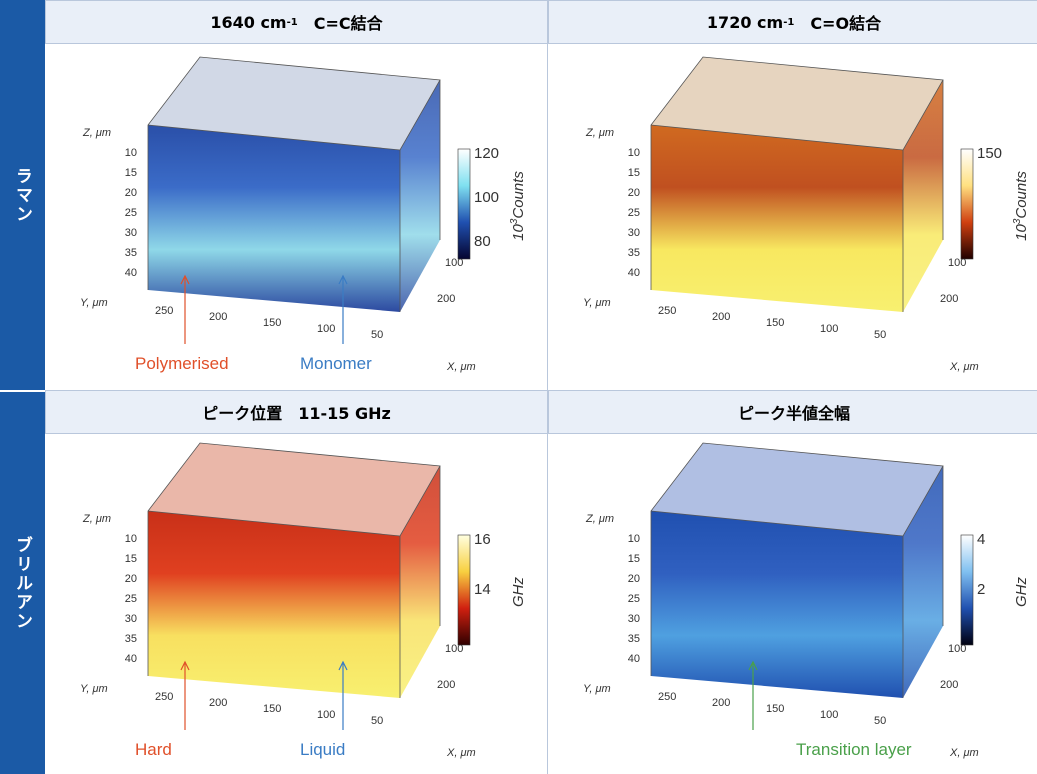 The width and height of the screenshot is (1037, 774). I want to click on panel-title-rest: C=C結合, so click(348, 23).